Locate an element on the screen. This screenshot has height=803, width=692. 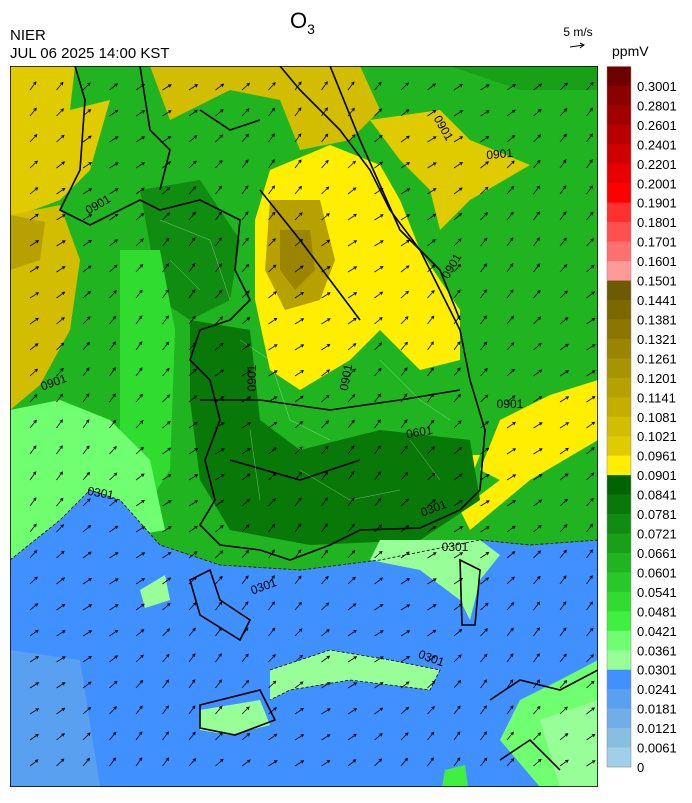
colorbar-label: 0.2601 is located at coordinates (657, 125).